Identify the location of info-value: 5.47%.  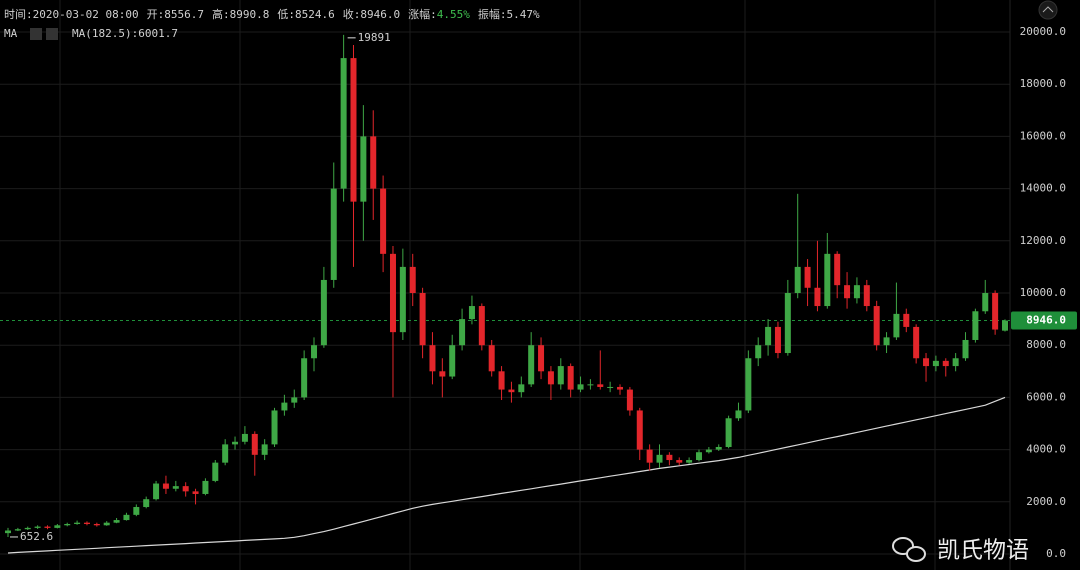
(522, 14).